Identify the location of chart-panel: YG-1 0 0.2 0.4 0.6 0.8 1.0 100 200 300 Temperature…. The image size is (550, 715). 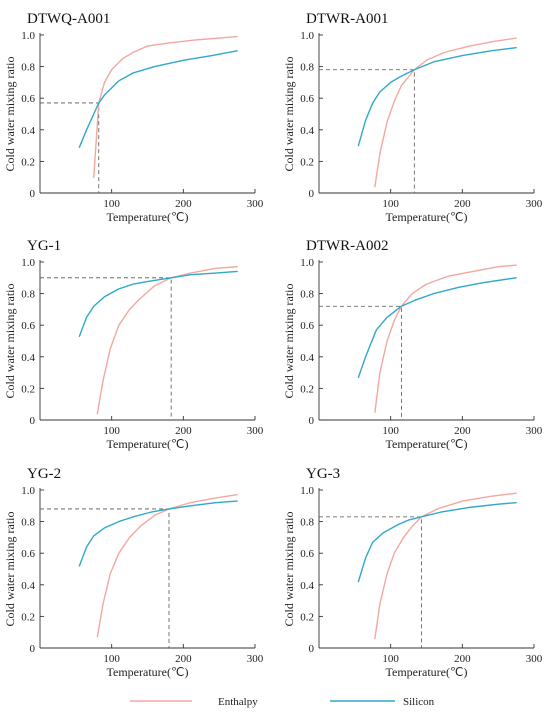
(133, 344).